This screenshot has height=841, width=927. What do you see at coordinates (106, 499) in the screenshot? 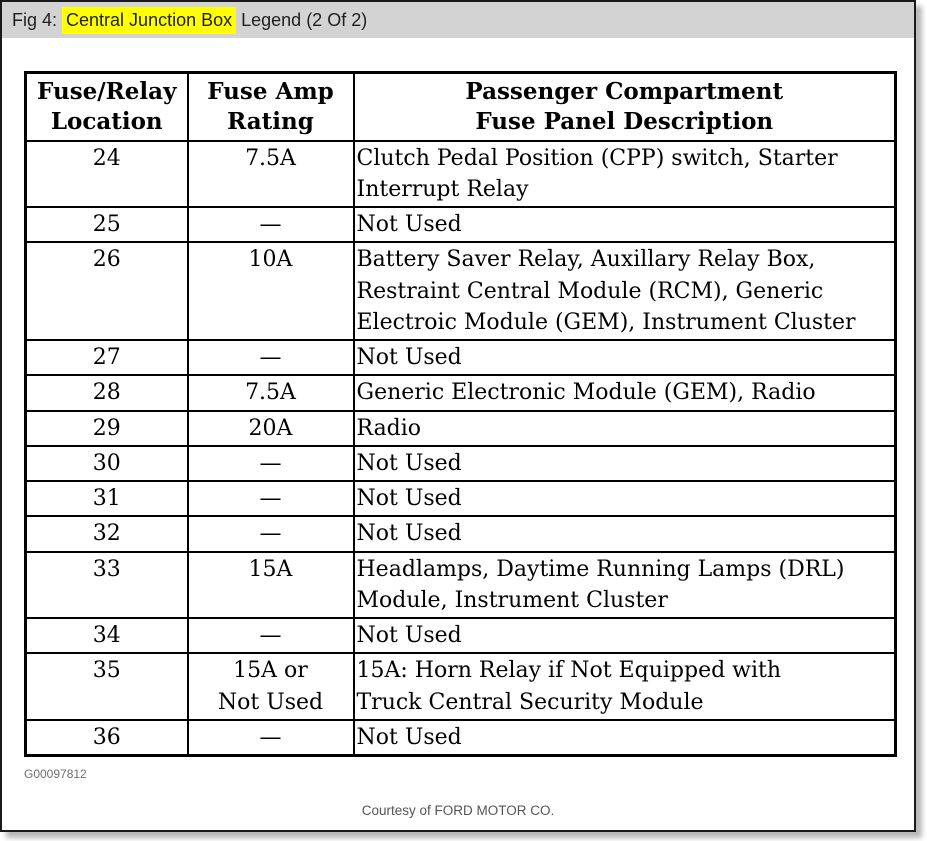
I see `fuse-location-cell: 31` at bounding box center [106, 499].